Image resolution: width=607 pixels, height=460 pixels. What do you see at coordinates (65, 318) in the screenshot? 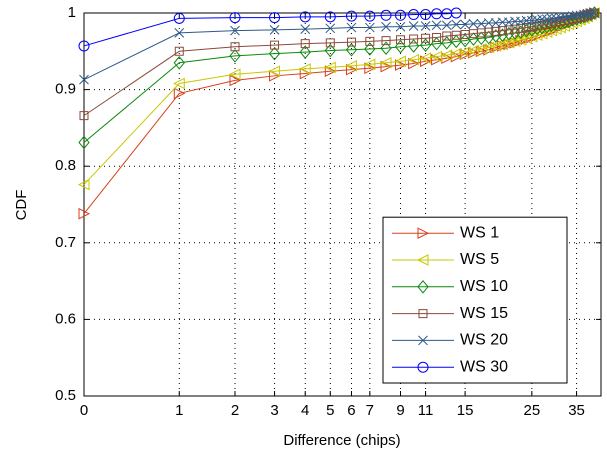
I see `y-tick-label: 0.6` at bounding box center [65, 318].